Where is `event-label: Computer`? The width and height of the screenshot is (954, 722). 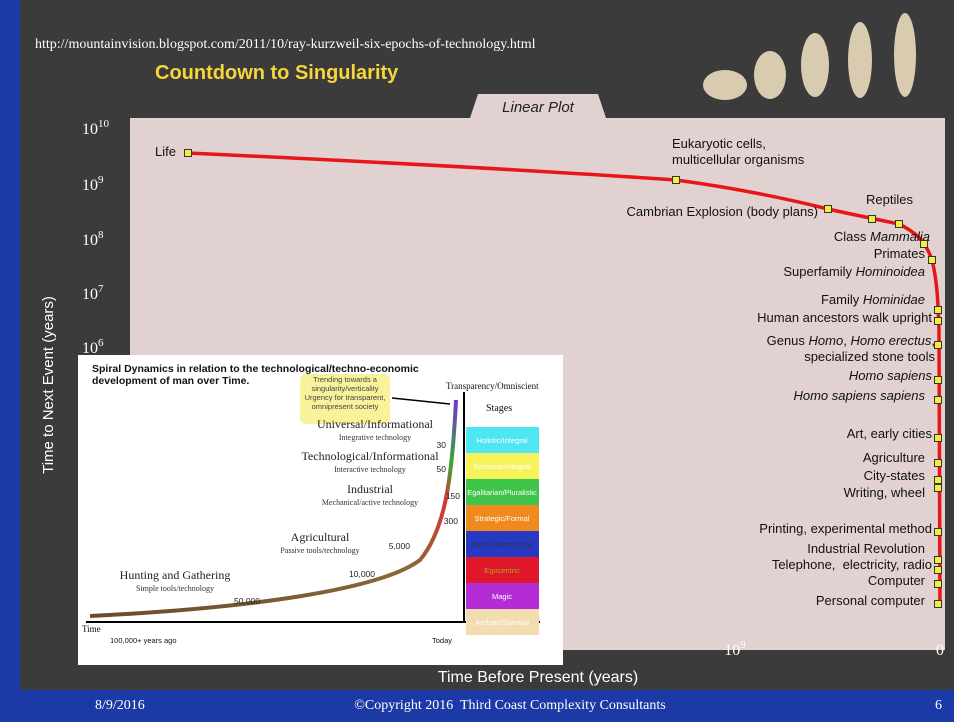 event-label: Computer is located at coordinates (897, 580).